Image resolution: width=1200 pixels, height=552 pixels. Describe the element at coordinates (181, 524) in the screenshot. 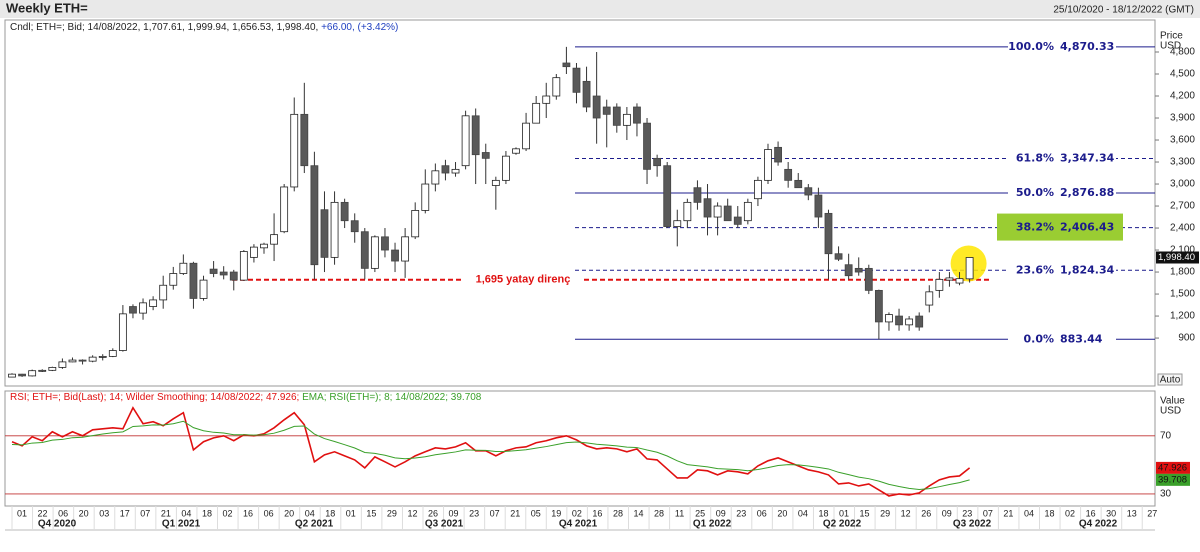

I see `quarter-label: Q1 2021` at that location.